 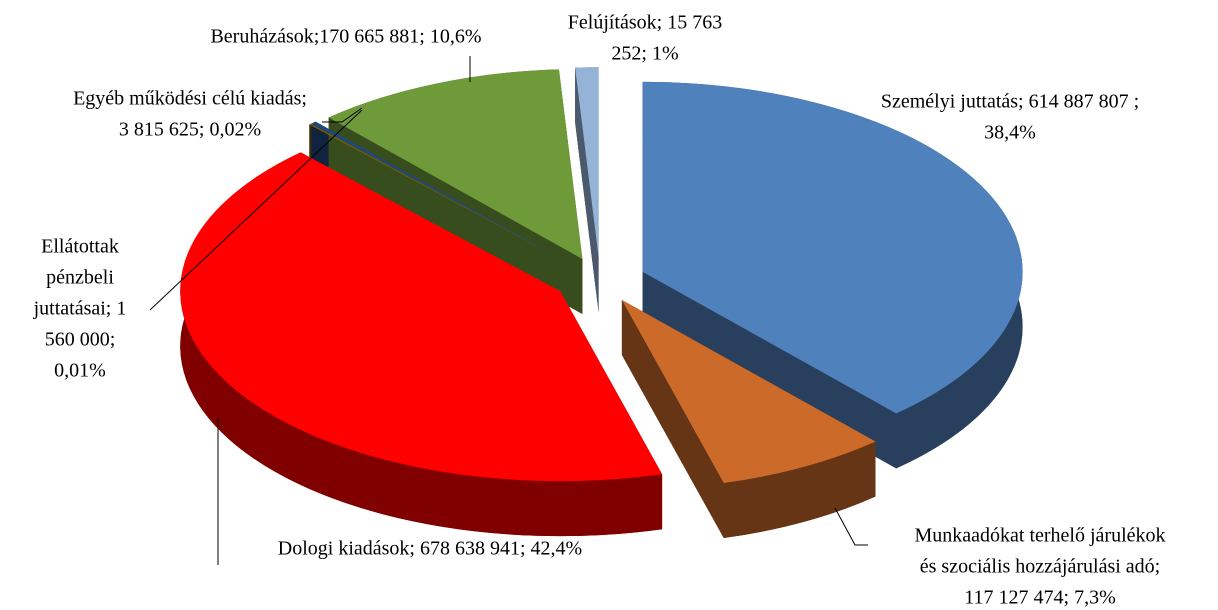 What do you see at coordinates (430, 549) in the screenshot?
I see `data-label: Dologi kiadások; 678 638 941; 42,4%` at bounding box center [430, 549].